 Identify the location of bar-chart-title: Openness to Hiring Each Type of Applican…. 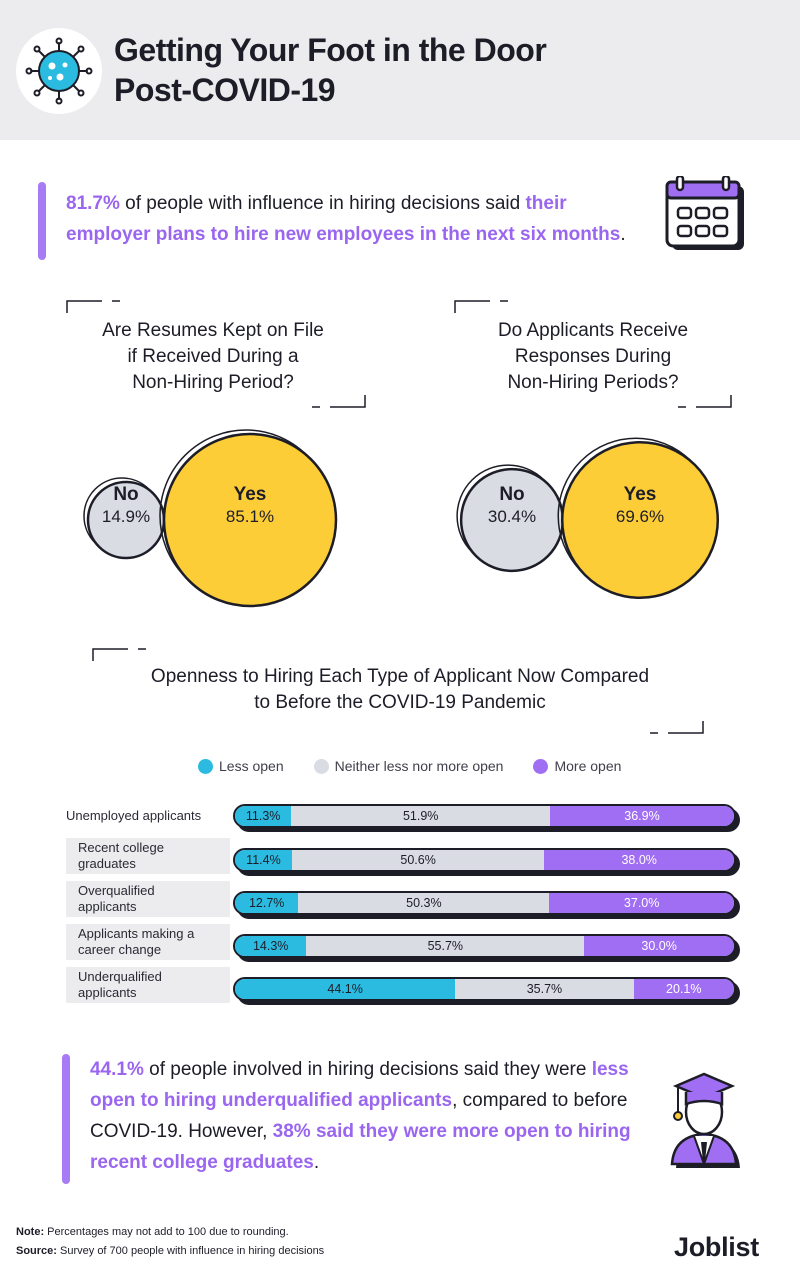
(400, 690).